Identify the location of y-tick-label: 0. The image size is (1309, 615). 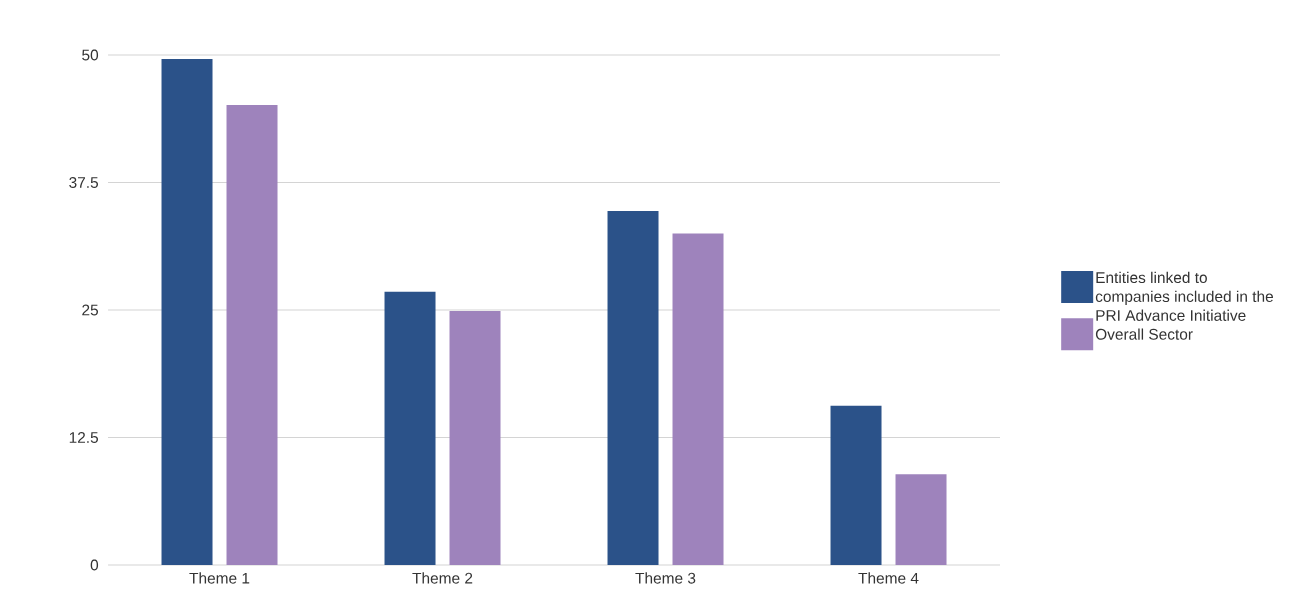
(94, 565).